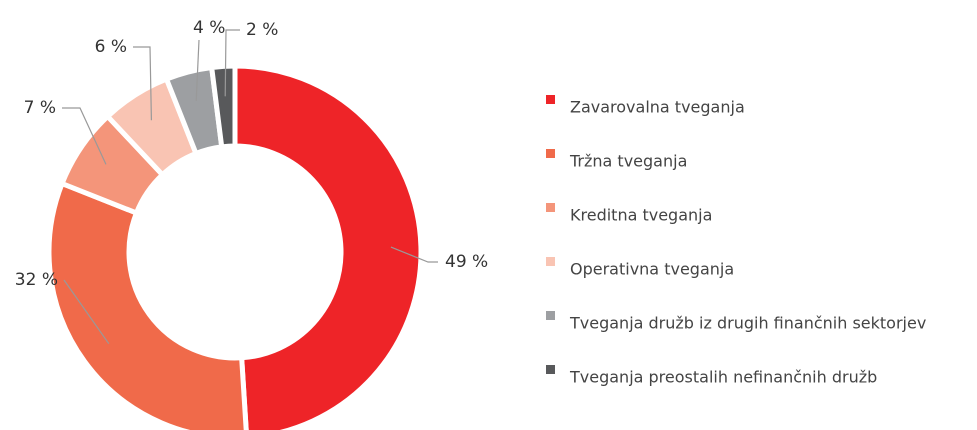  I want to click on legend-label: Zavarovalna tveganja, so click(657, 107).